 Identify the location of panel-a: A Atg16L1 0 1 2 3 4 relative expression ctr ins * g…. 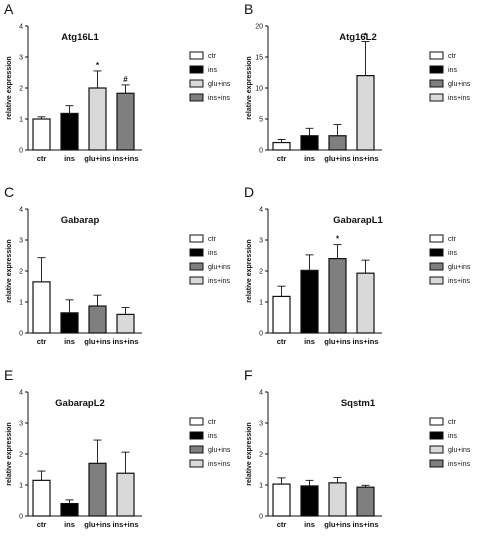
(117, 82).